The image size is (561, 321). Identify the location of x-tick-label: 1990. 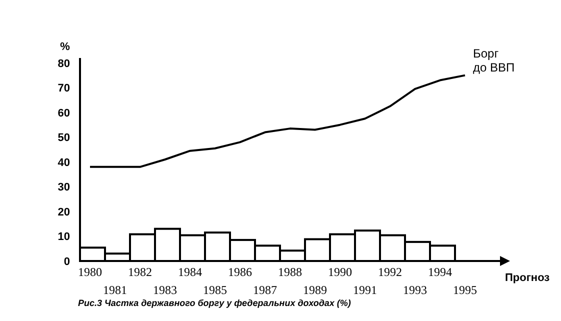
(340, 272).